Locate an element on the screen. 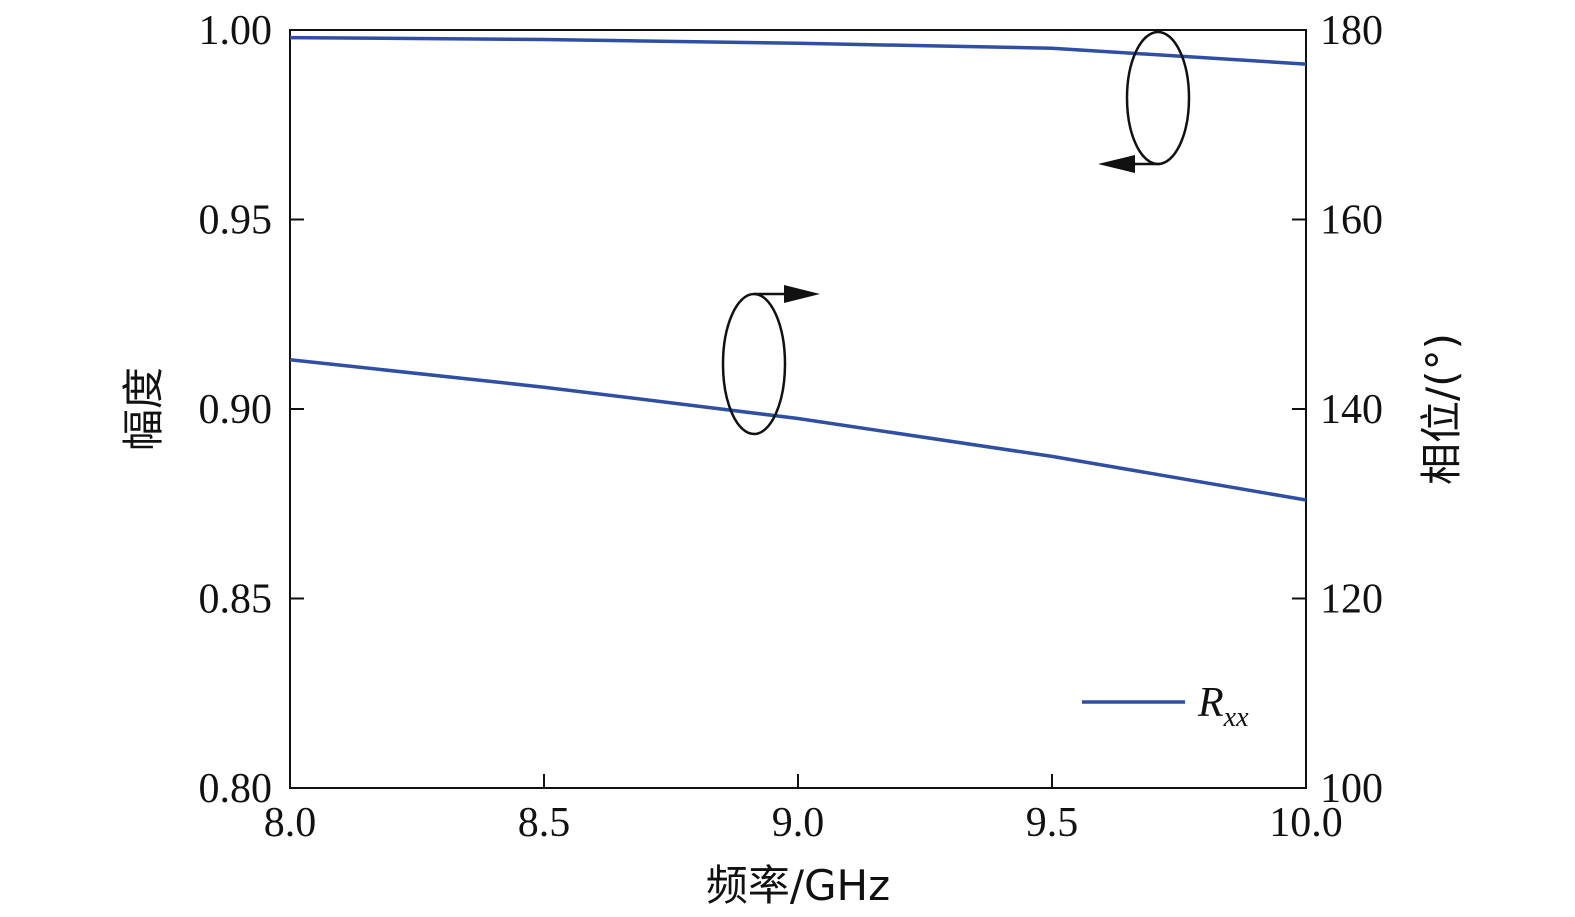 The width and height of the screenshot is (1575, 917). left-y-tick-label: 0.90 is located at coordinates (236, 410).